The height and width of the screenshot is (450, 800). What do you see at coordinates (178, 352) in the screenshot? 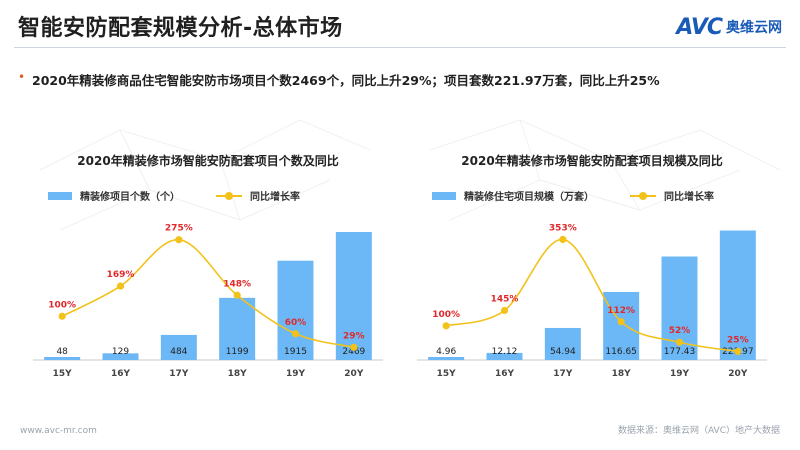
I see `bar-value-label: 484` at bounding box center [178, 352].